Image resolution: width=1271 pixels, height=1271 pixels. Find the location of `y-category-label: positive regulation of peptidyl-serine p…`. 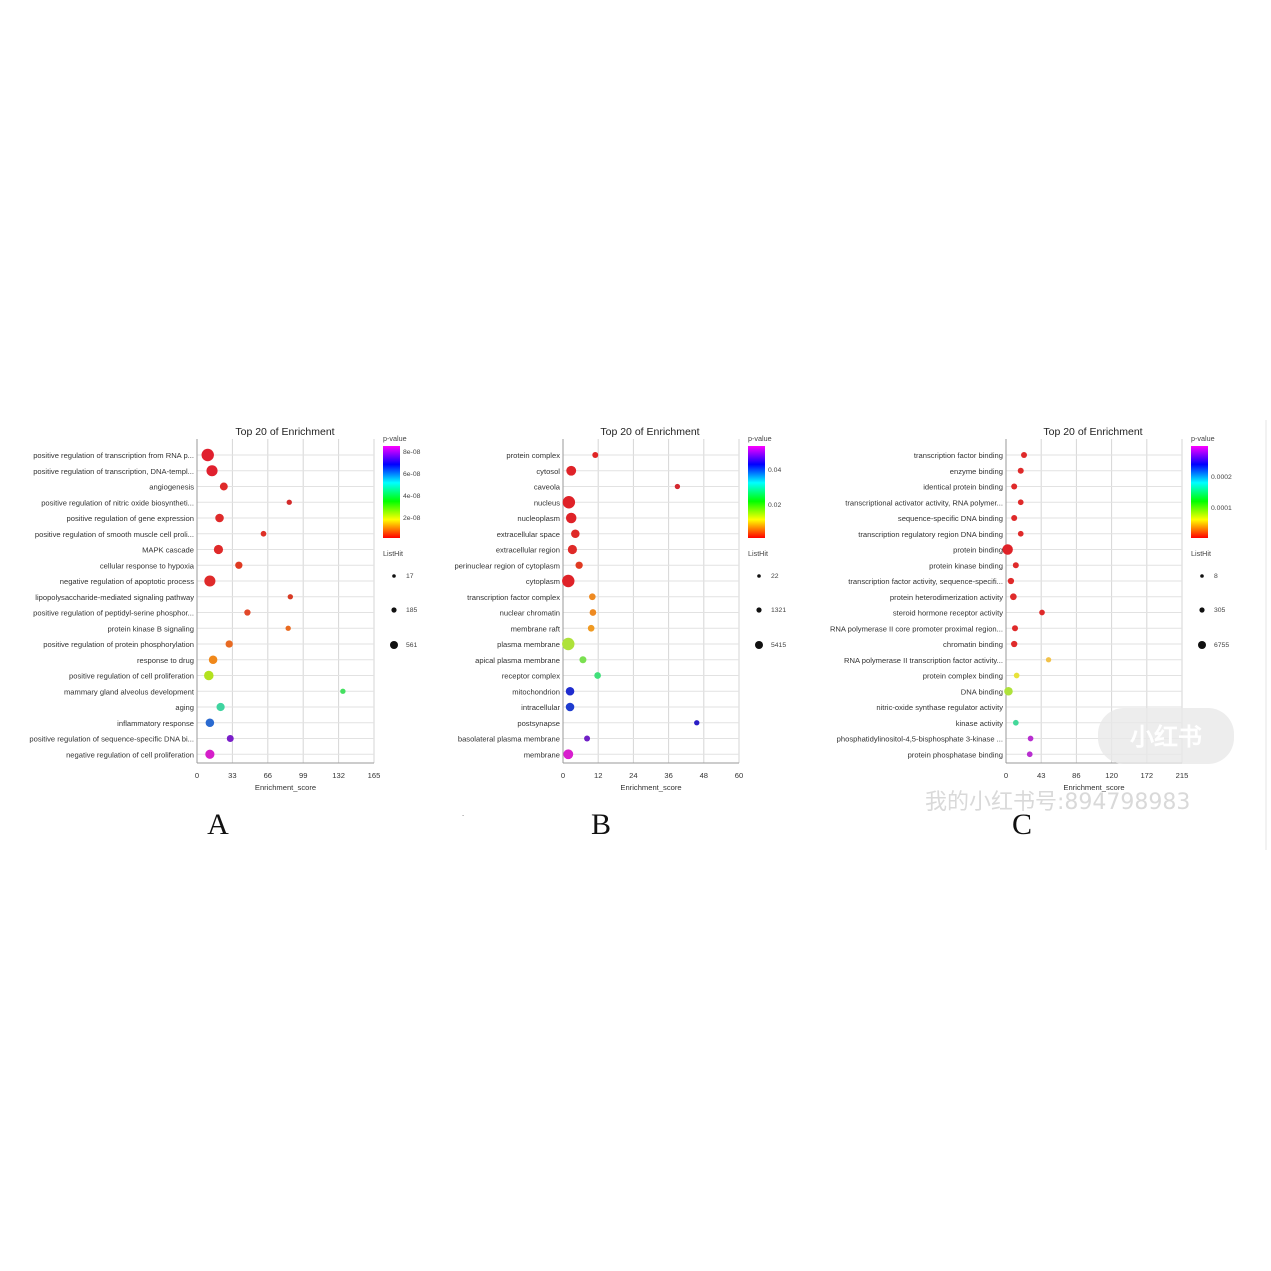

y-category-label: positive regulation of peptidyl-serine p… is located at coordinates (113, 613).